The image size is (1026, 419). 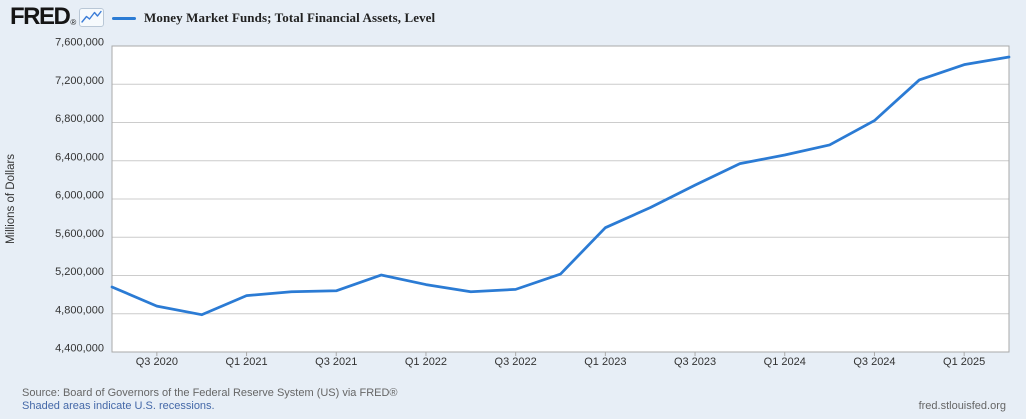 What do you see at coordinates (962, 406) in the screenshot?
I see `site-url: fred.stlouisfed.org` at bounding box center [962, 406].